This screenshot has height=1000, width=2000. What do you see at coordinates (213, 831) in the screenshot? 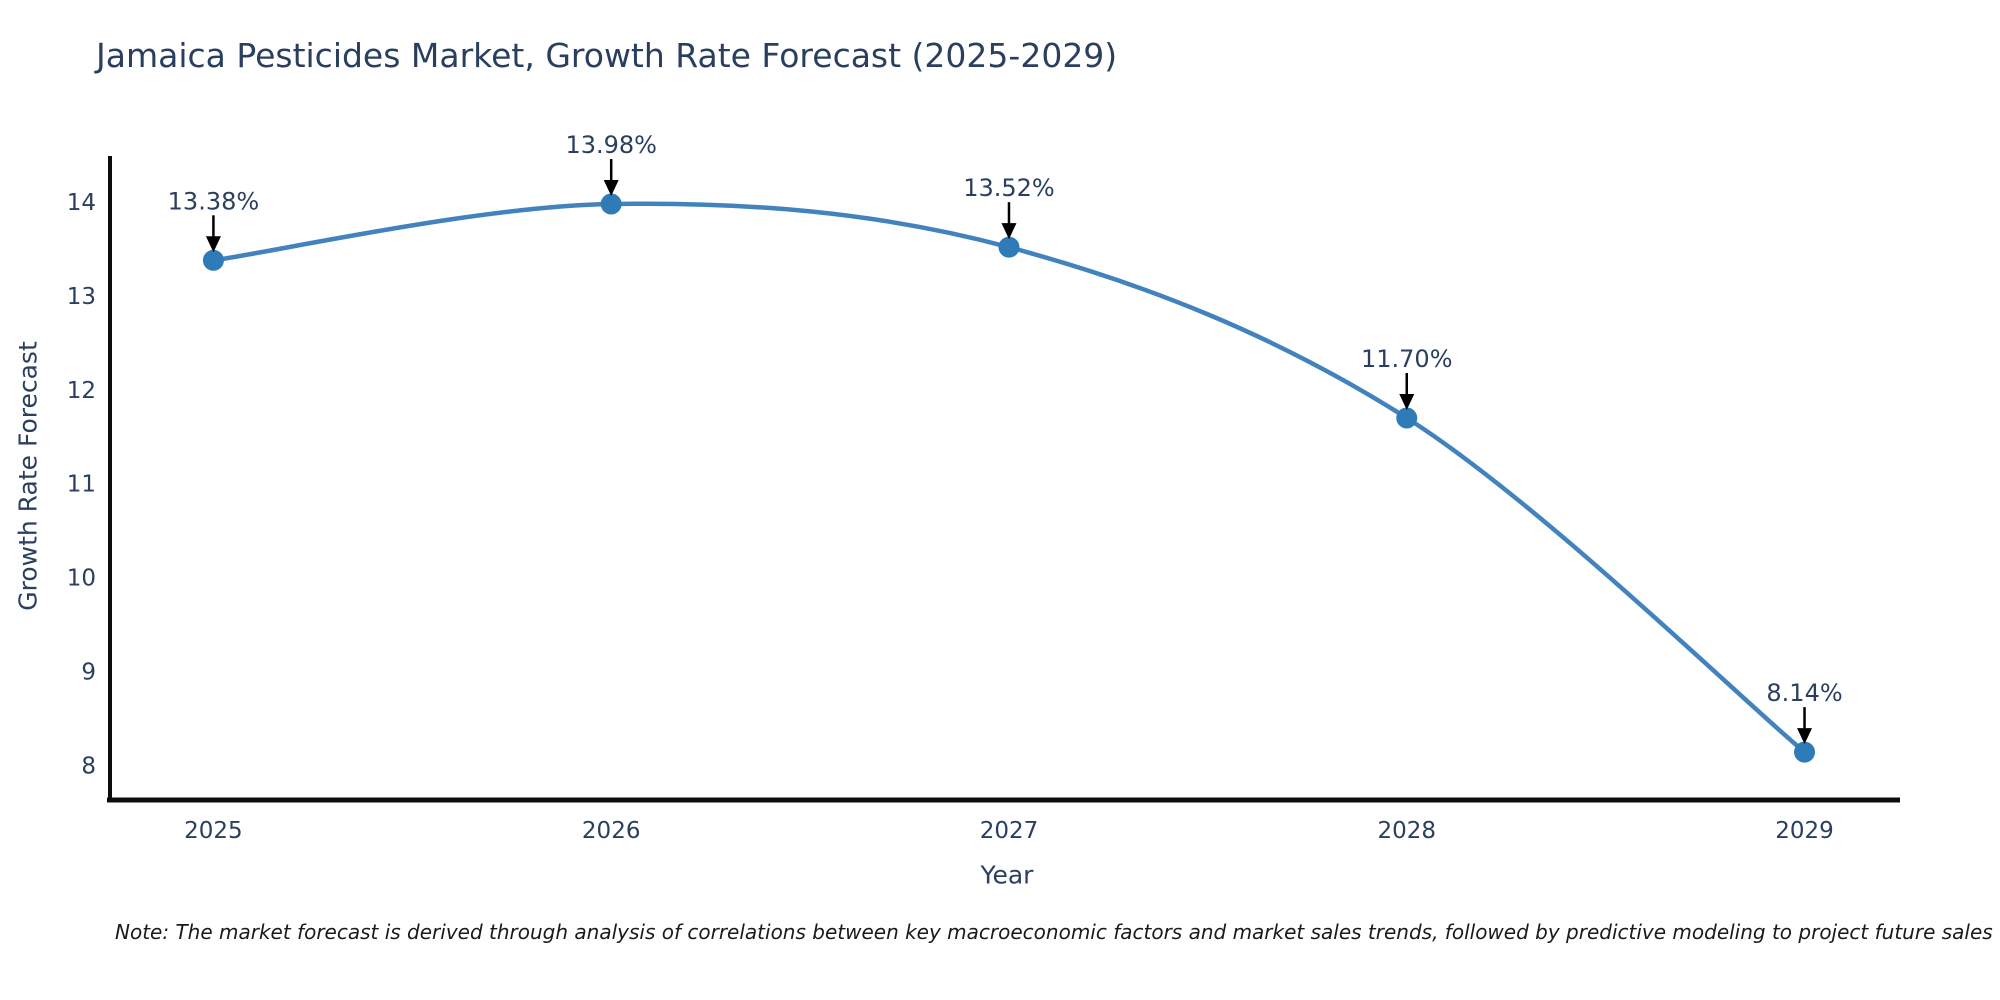
I see `x-tick-label: 2025` at bounding box center [213, 831].